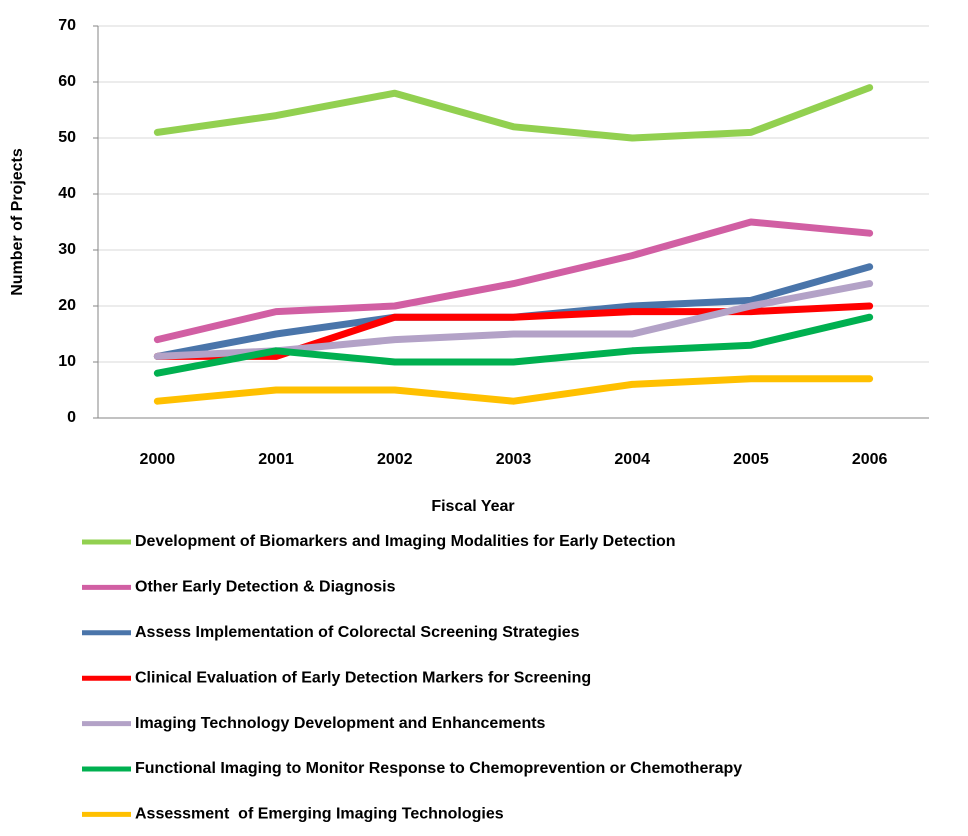 This screenshot has width=968, height=836. I want to click on y-tick-label: 40, so click(67, 193).